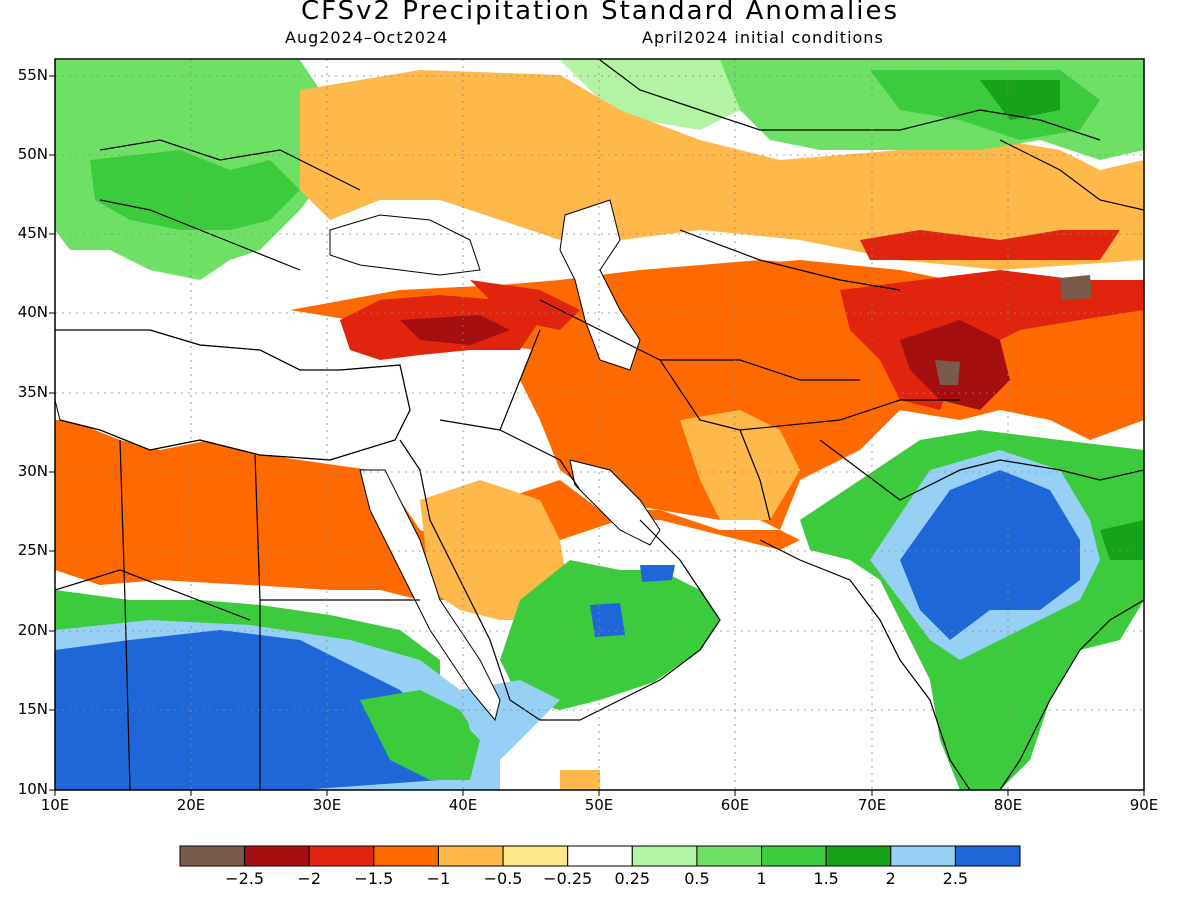  What do you see at coordinates (657, 573) in the screenshot?
I see `field-oman-blue` at bounding box center [657, 573].